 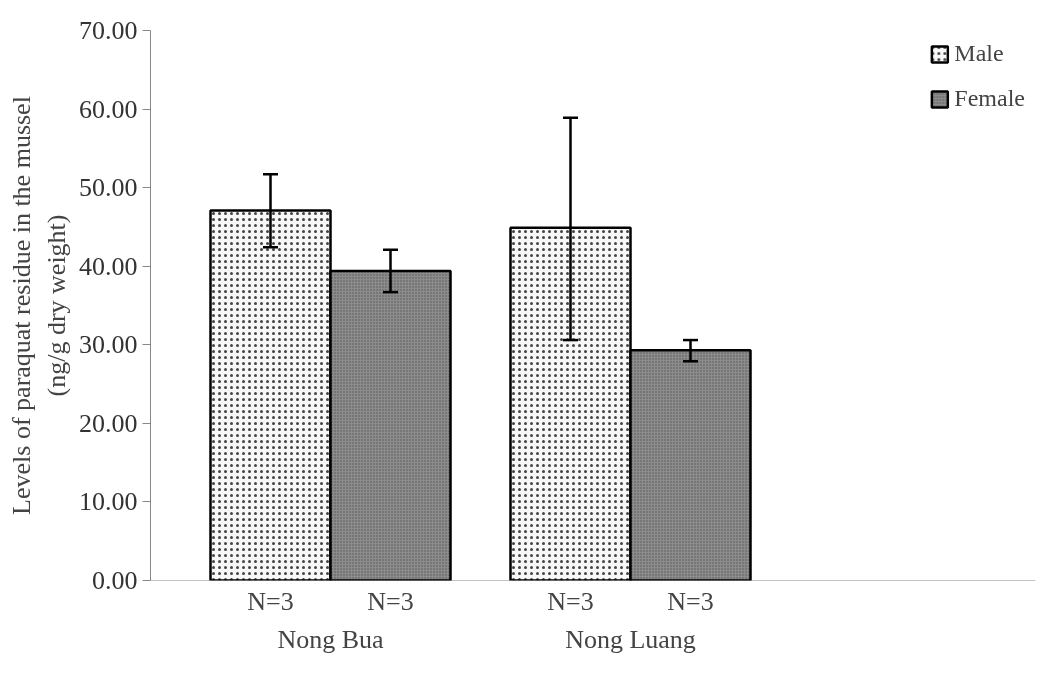 What do you see at coordinates (331, 639) in the screenshot?
I see `x-tick-label: Nong Bua` at bounding box center [331, 639].